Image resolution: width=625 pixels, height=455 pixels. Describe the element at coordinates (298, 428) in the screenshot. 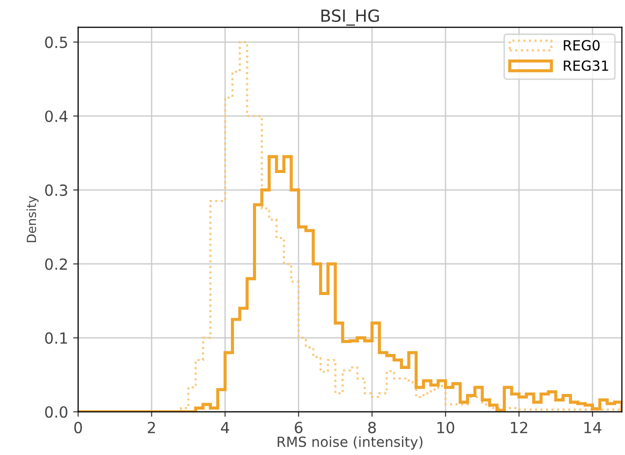

I see `x-tick-label: 6` at that location.